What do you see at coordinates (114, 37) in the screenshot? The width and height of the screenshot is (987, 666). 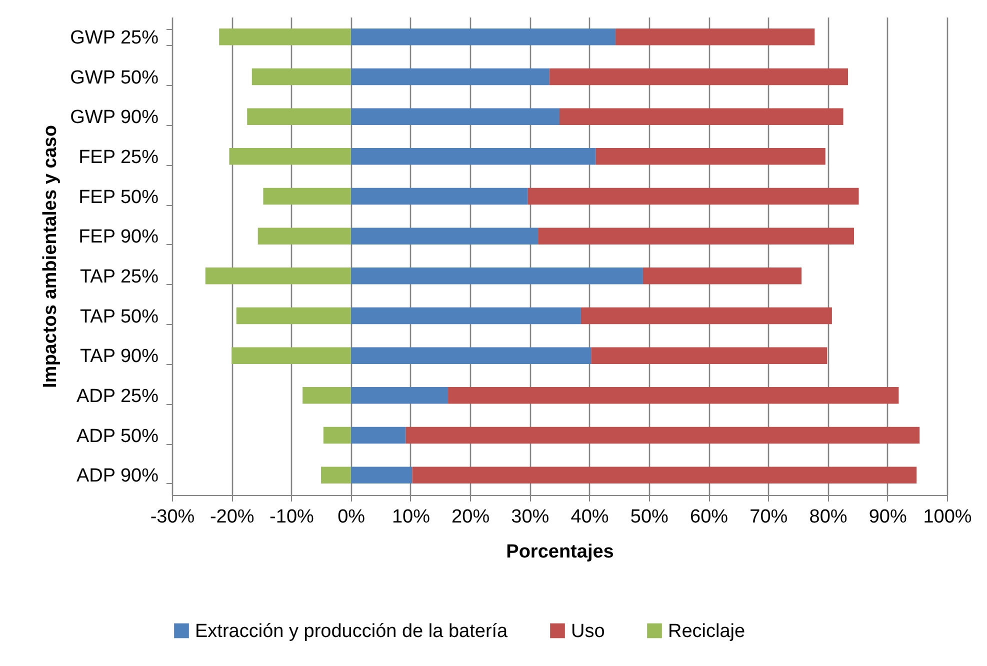 I see `y-tick-label: GWP 25%` at bounding box center [114, 37].